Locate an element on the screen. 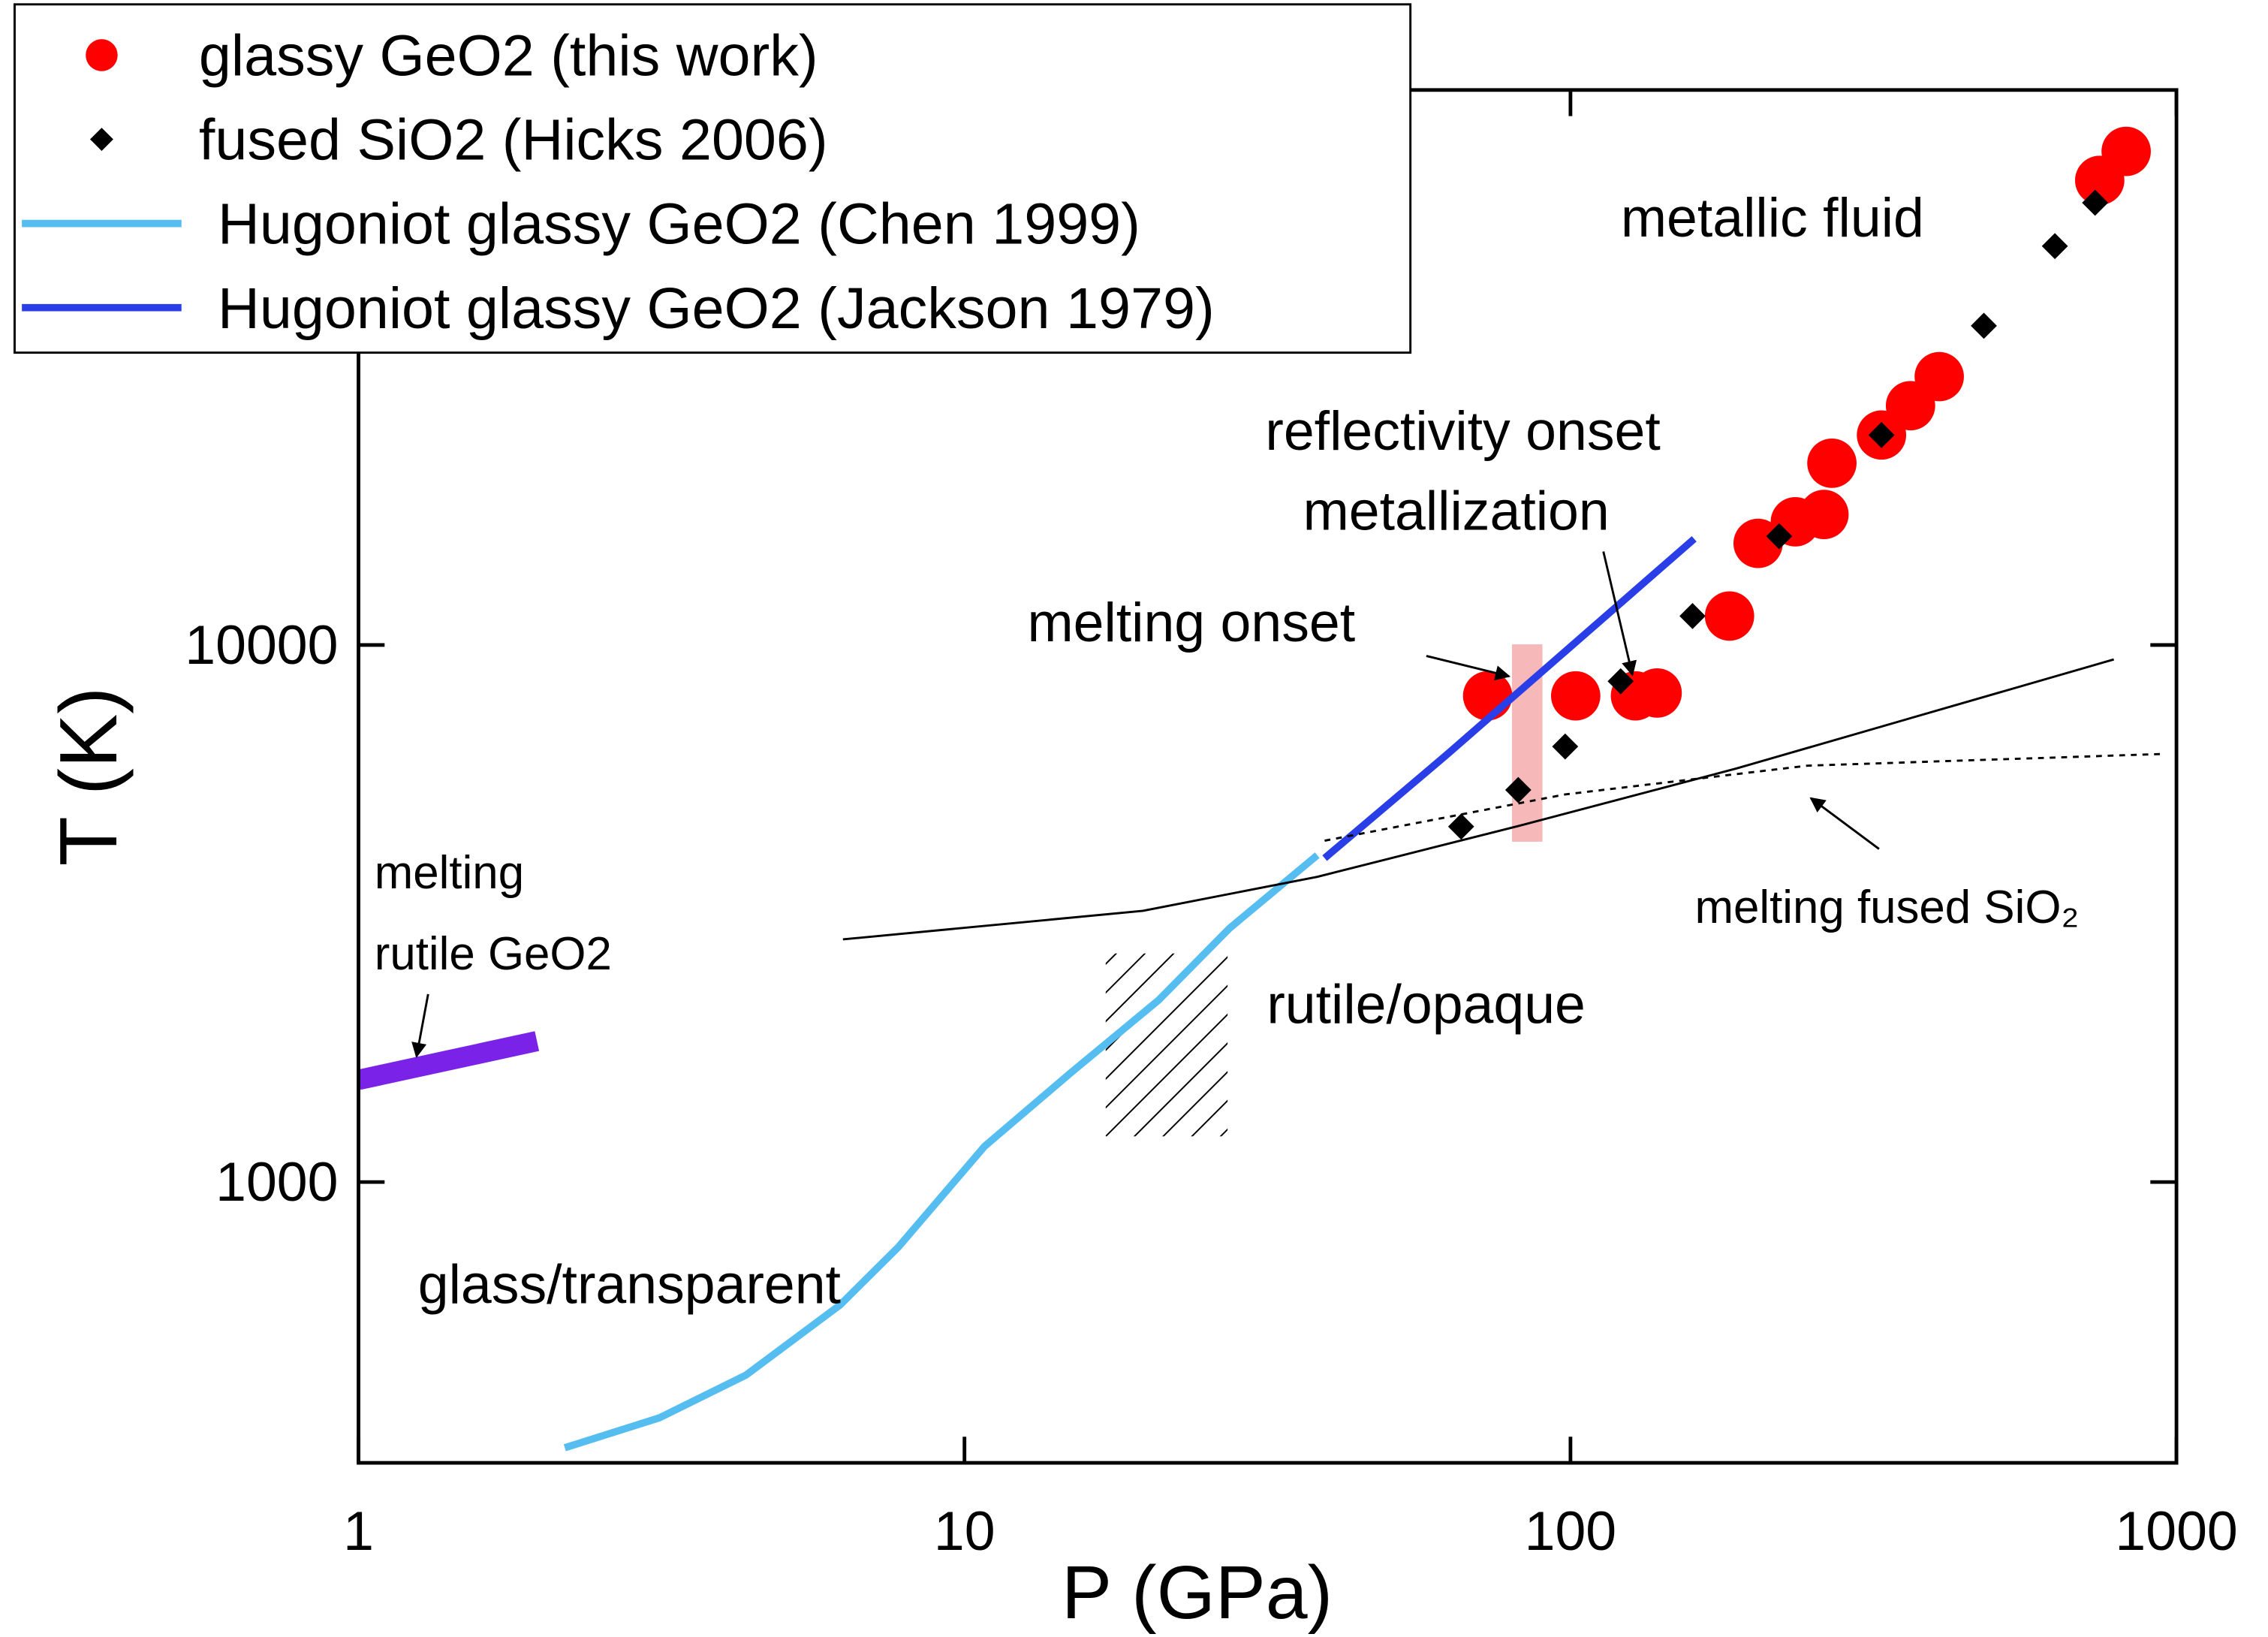 The width and height of the screenshot is (2268, 1637). legend-label: Hugoniot glassy GeO2 (Chen 1999) is located at coordinates (679, 224).